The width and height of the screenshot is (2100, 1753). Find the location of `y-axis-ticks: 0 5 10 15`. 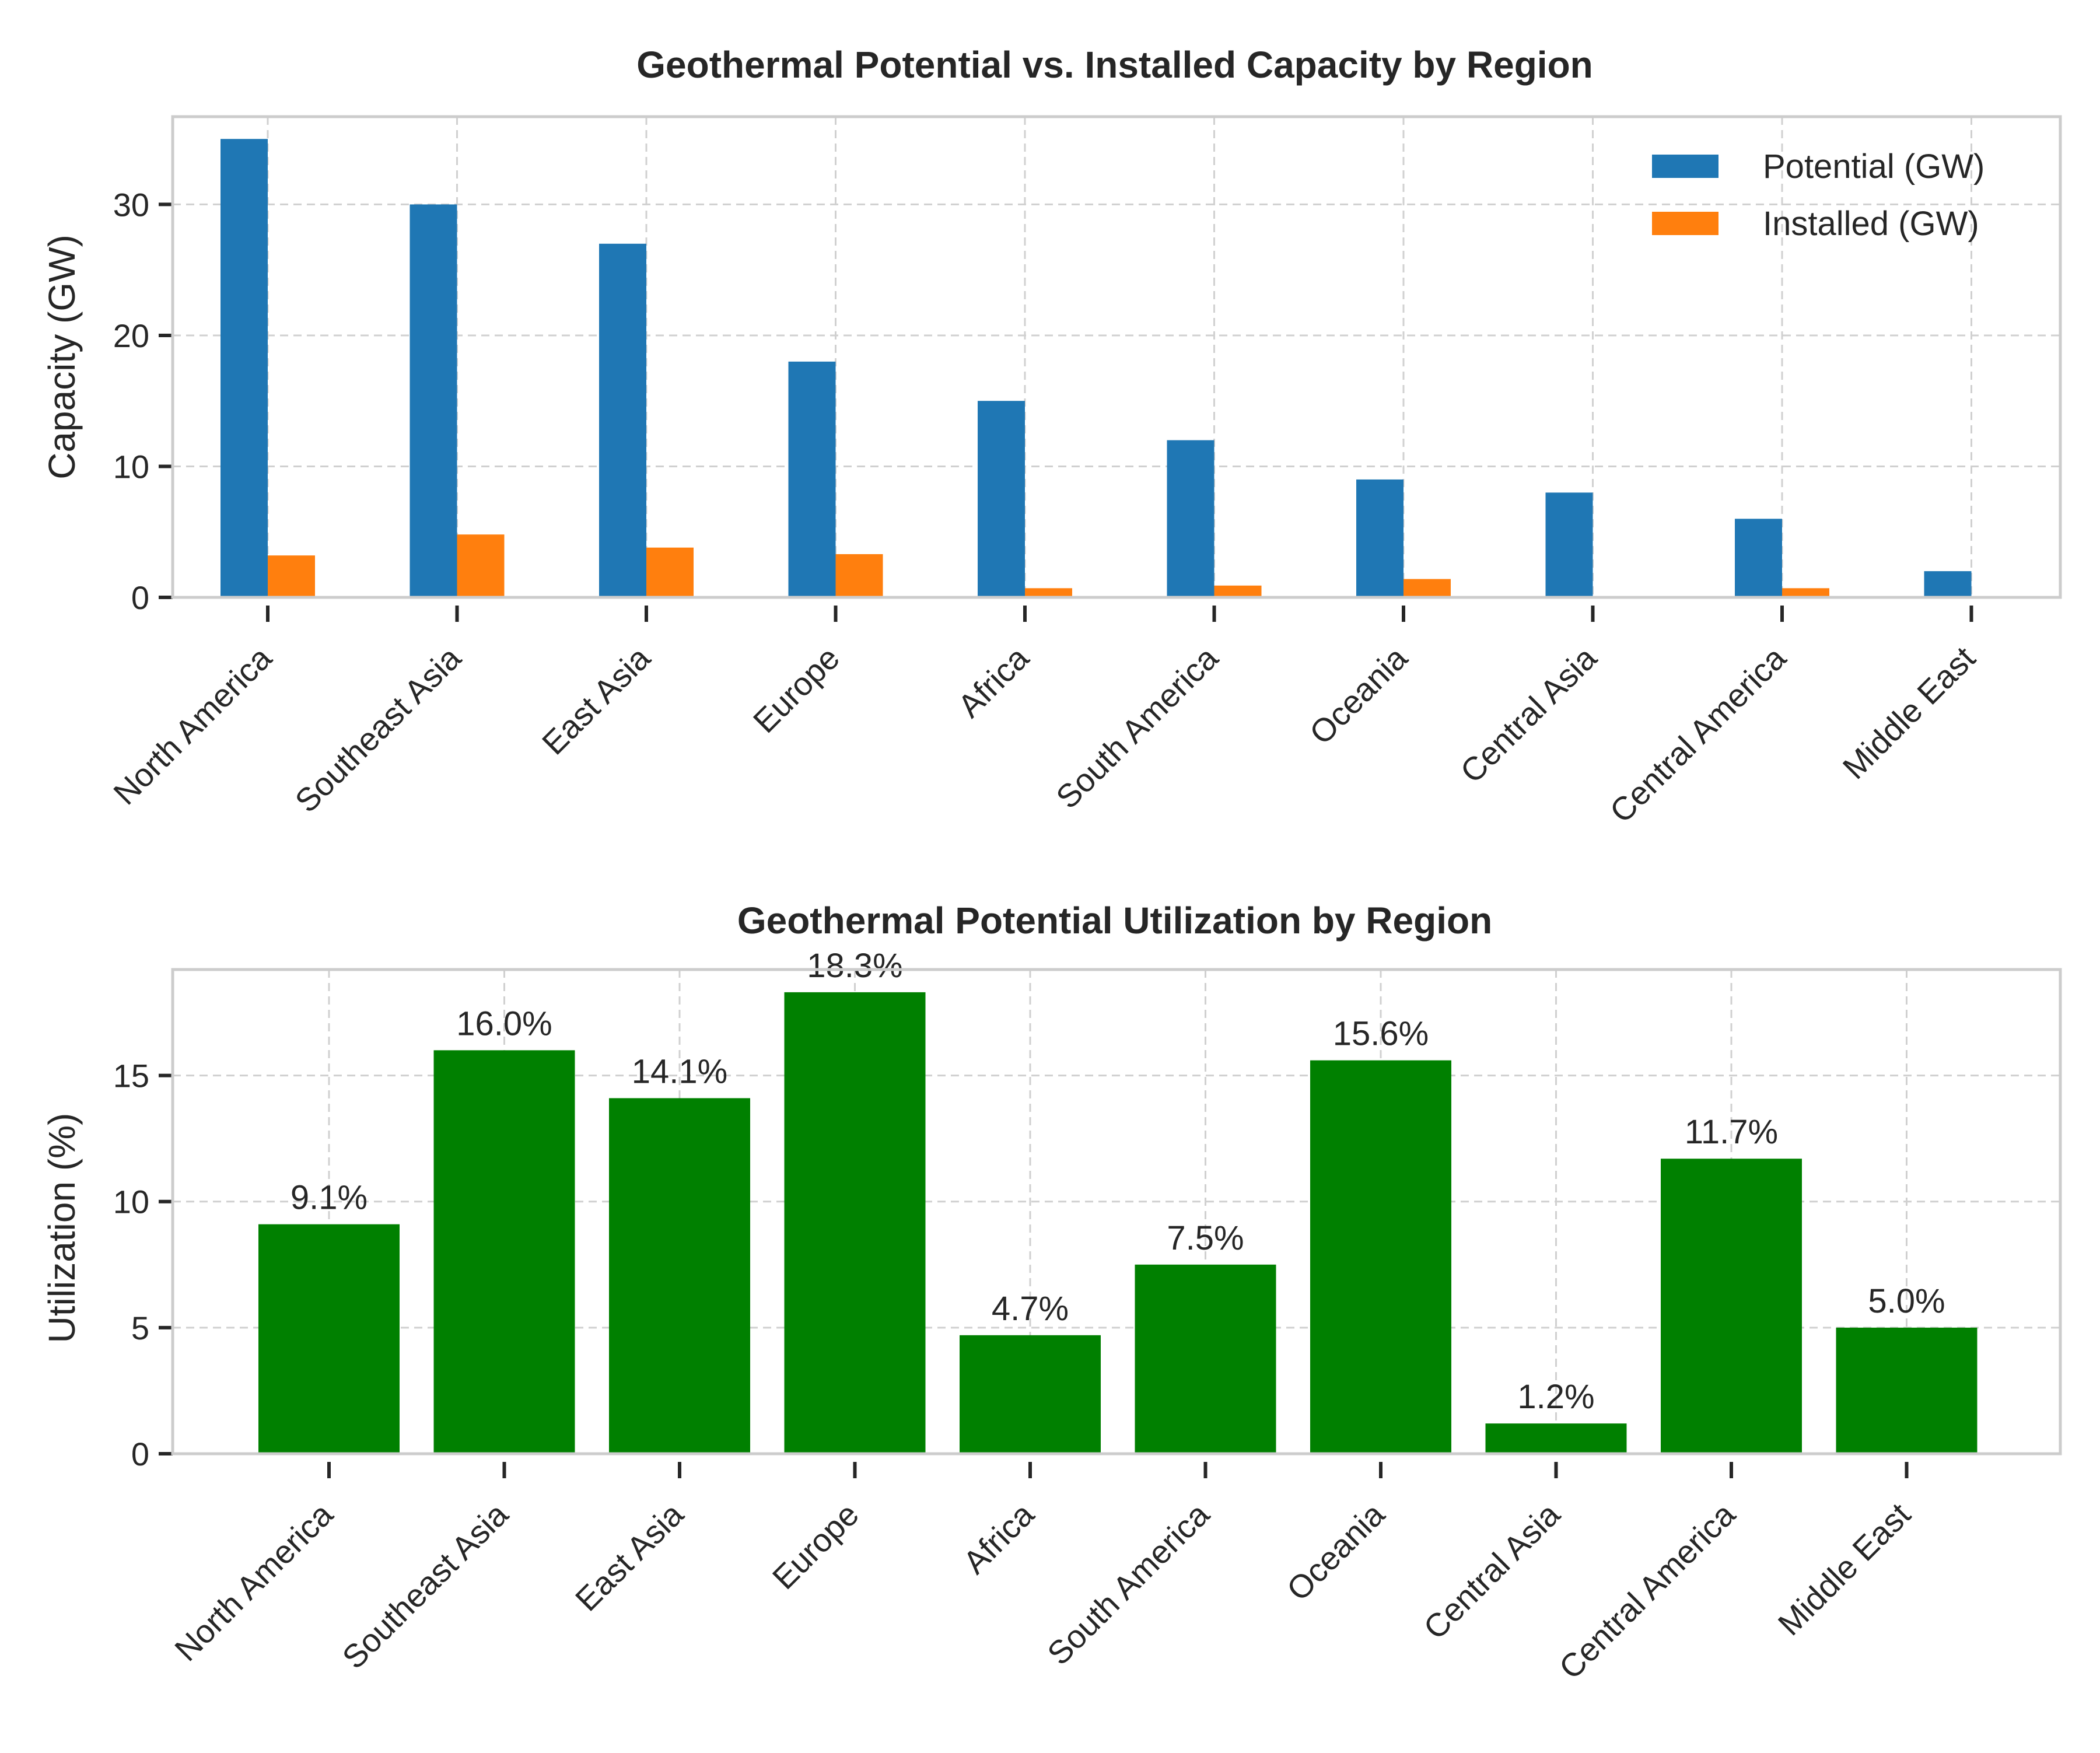

y-axis-ticks: 0 5 10 15 is located at coordinates (143, 1265).